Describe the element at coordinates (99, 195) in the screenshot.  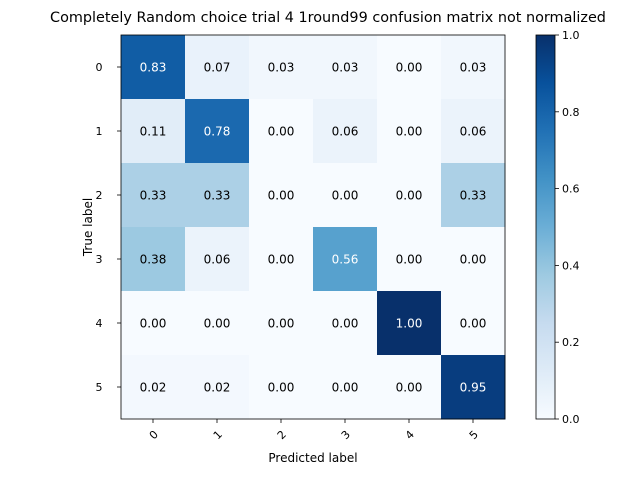
I see `y-tick-label: 2` at that location.